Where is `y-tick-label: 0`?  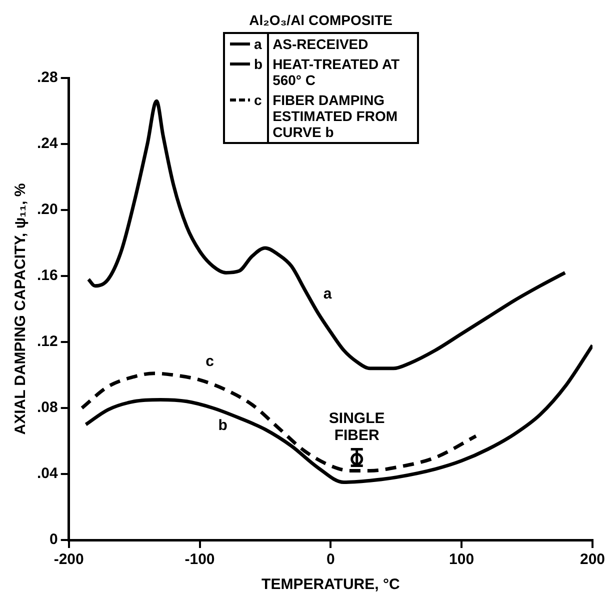
y-tick-label: 0 is located at coordinates (54, 539).